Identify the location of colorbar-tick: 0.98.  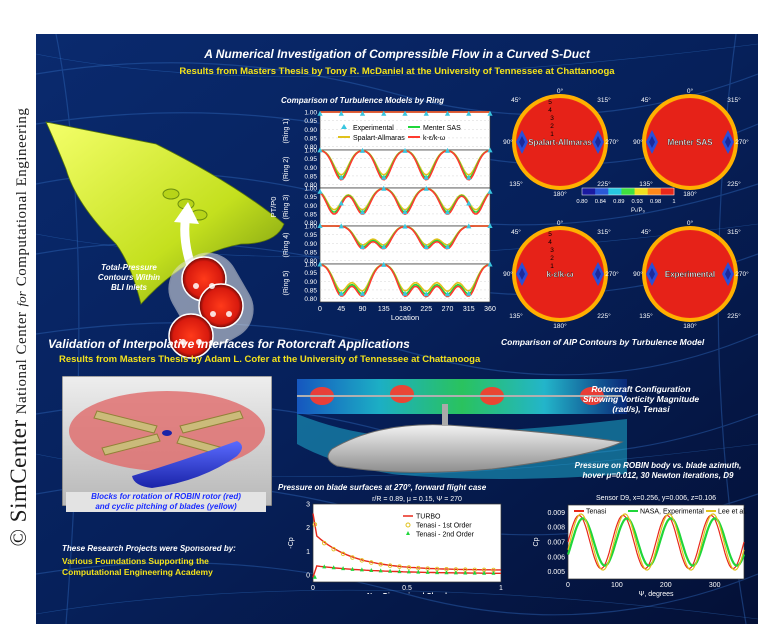
(655, 202).